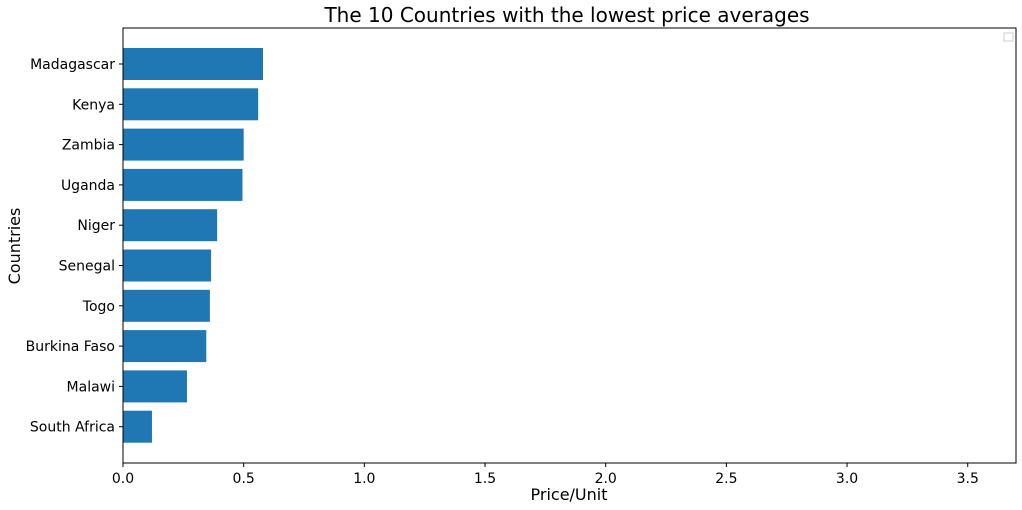 The height and width of the screenshot is (510, 1022). What do you see at coordinates (166, 305) in the screenshot?
I see `bar-togo` at bounding box center [166, 305].